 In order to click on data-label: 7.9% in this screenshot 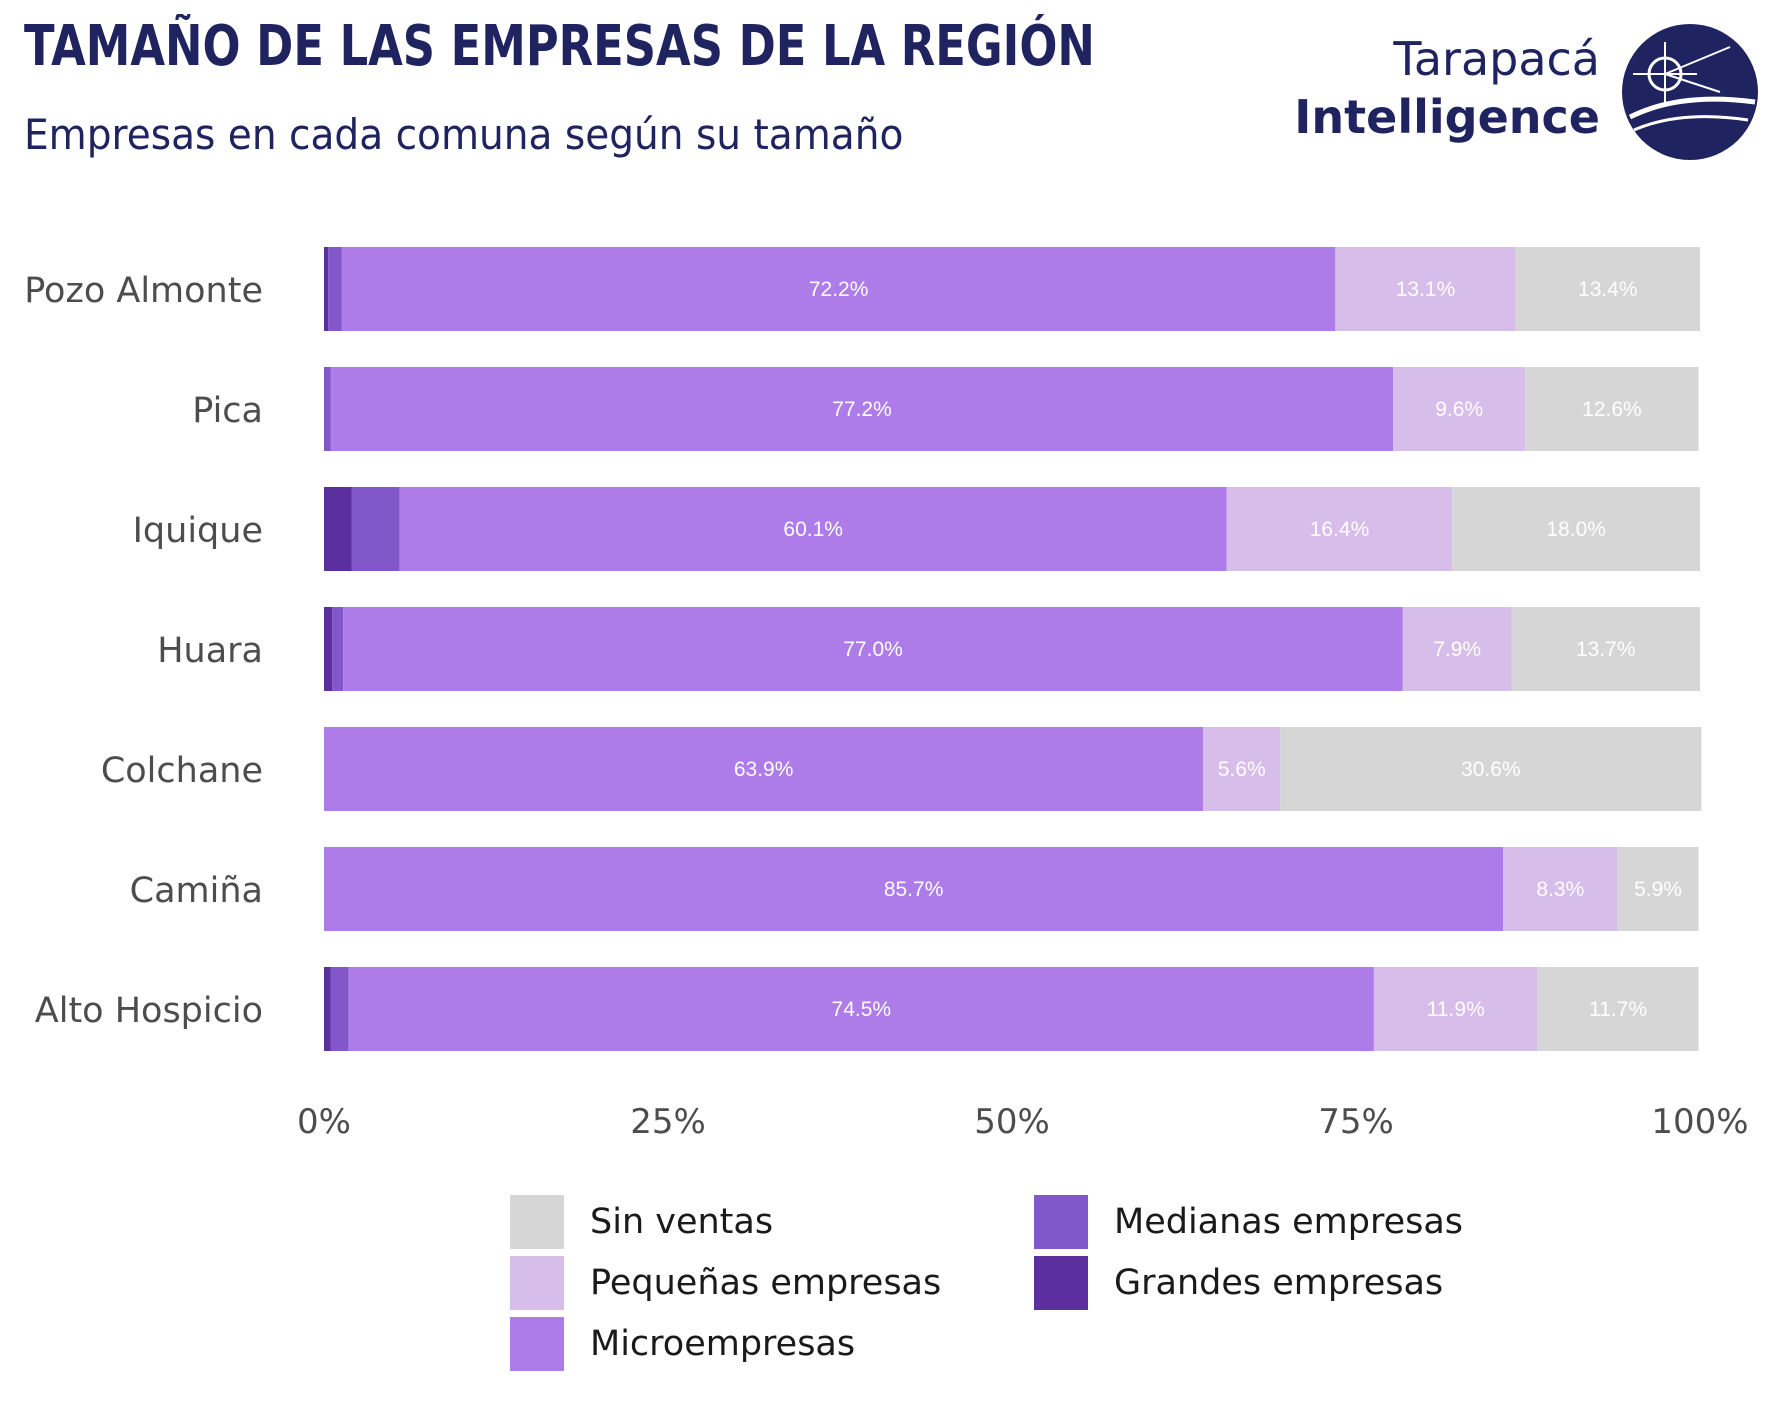, I will do `click(1457, 649)`.